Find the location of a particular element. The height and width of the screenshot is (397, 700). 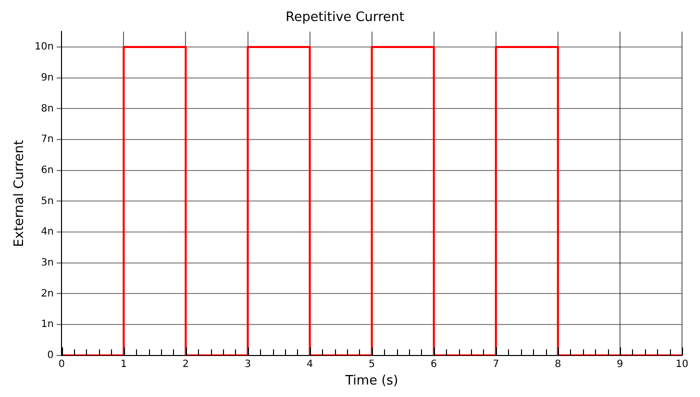

x-tick-label: 0 is located at coordinates (61, 364).